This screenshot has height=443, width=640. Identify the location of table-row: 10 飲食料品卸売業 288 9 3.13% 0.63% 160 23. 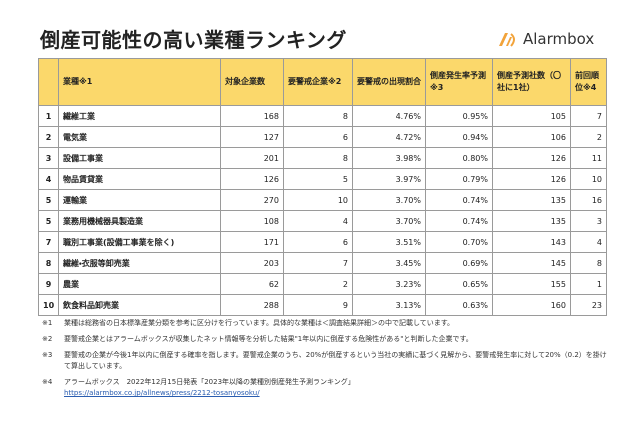
(322, 305).